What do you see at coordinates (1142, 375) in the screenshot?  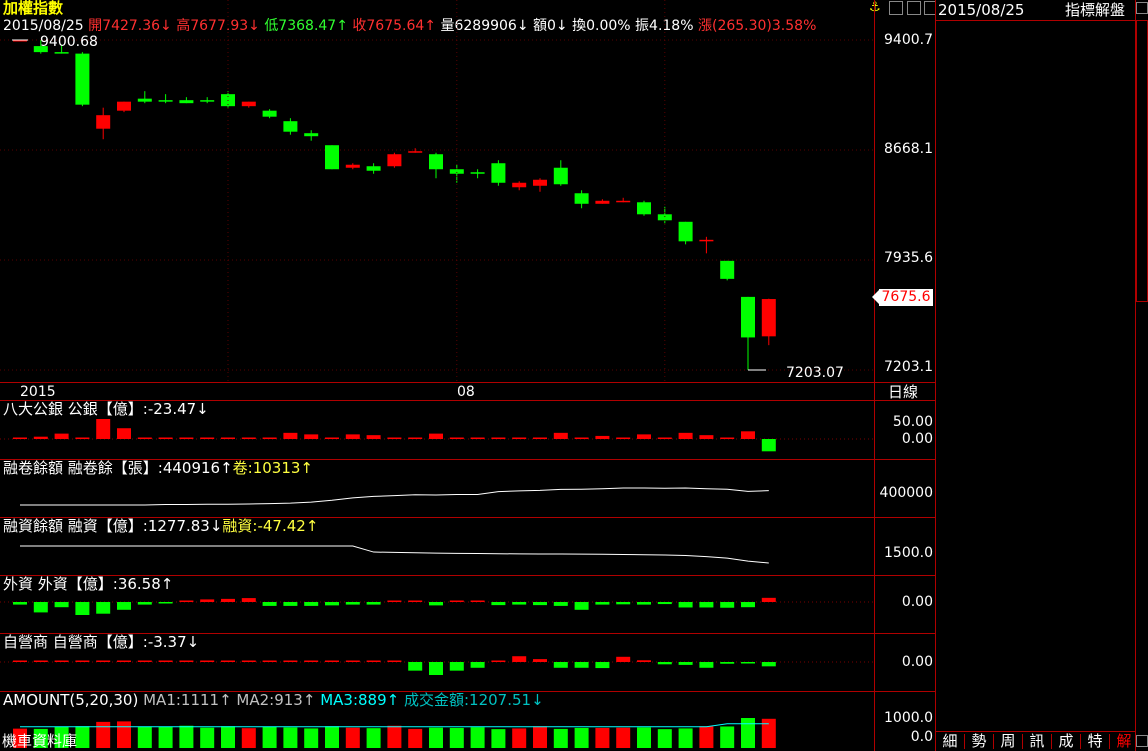 I see `side-scrollbar` at bounding box center [1142, 375].